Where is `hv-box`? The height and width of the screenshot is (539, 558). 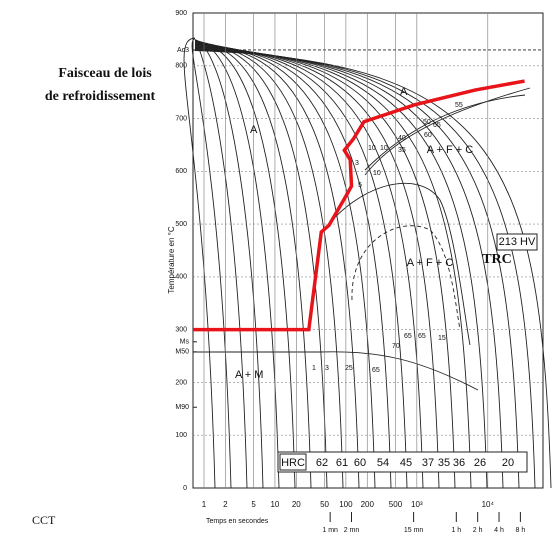 hv-box is located at coordinates (517, 242).